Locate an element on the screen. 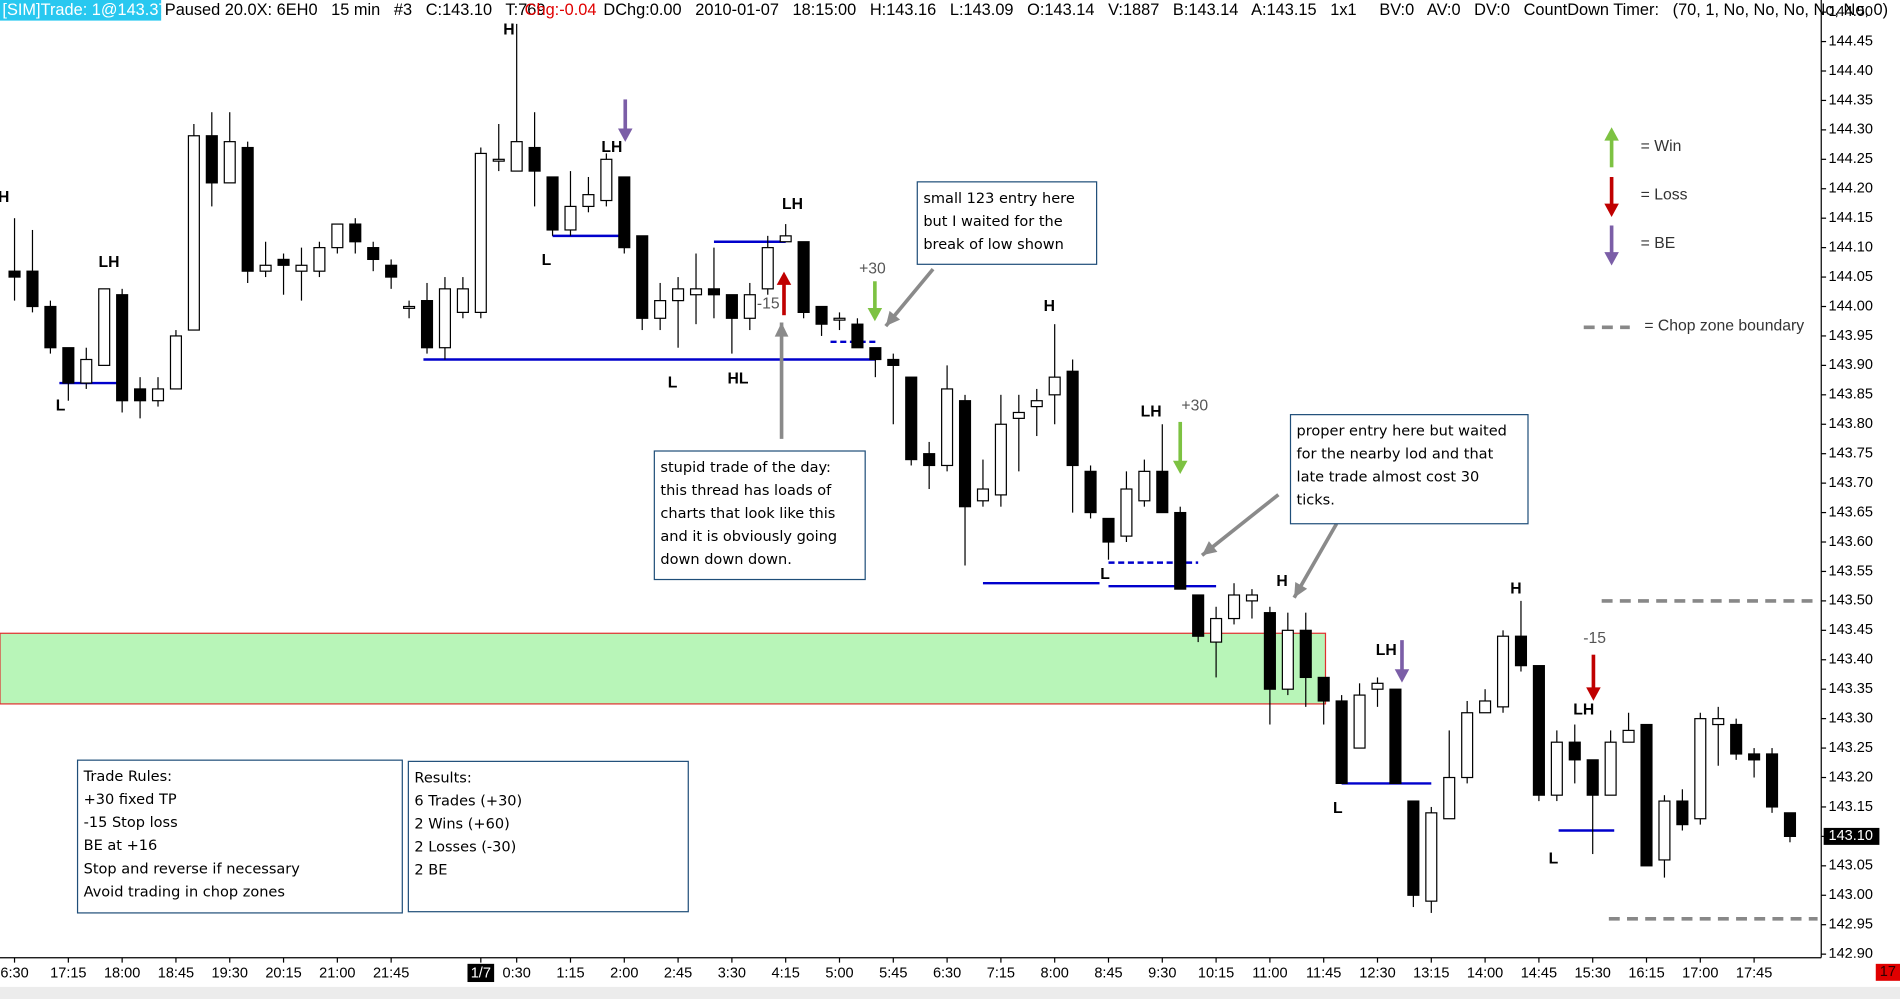 Image resolution: width=1900 pixels, height=999 pixels. note-line: BE at +16 is located at coordinates (121, 846).